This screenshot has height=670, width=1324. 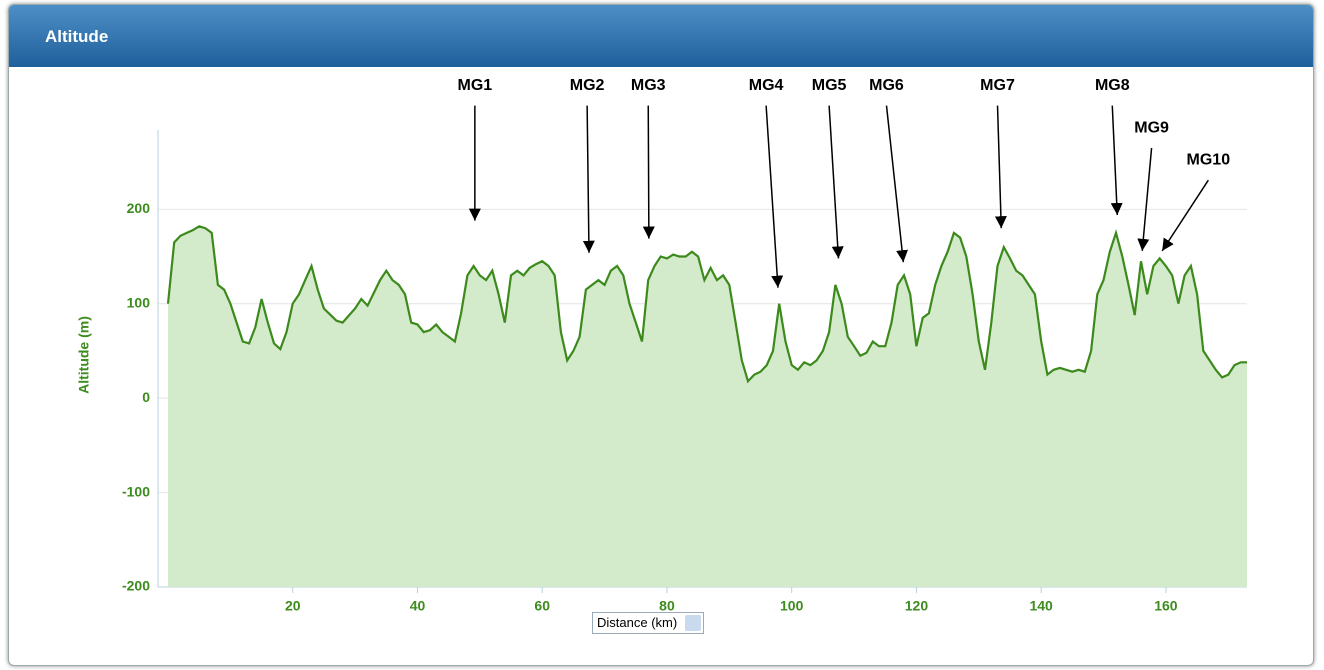 What do you see at coordinates (136, 491) in the screenshot?
I see `y-tick-label: -100` at bounding box center [136, 491].